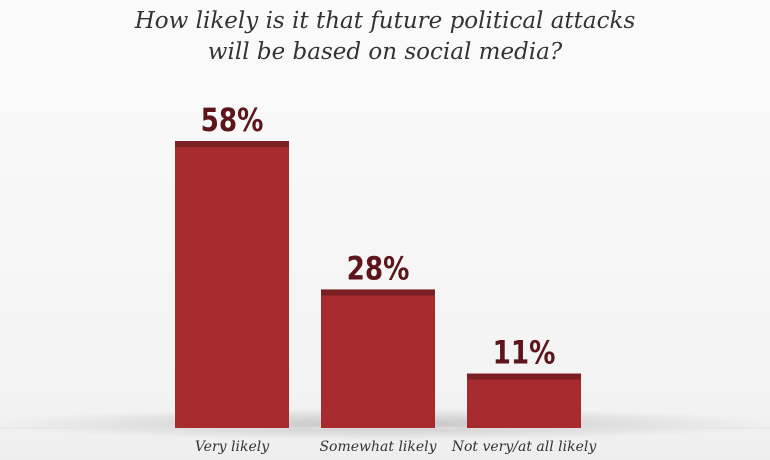 The height and width of the screenshot is (460, 770). Describe the element at coordinates (385, 52) in the screenshot. I see `chart-title-line-2: will be based on social media?` at that location.